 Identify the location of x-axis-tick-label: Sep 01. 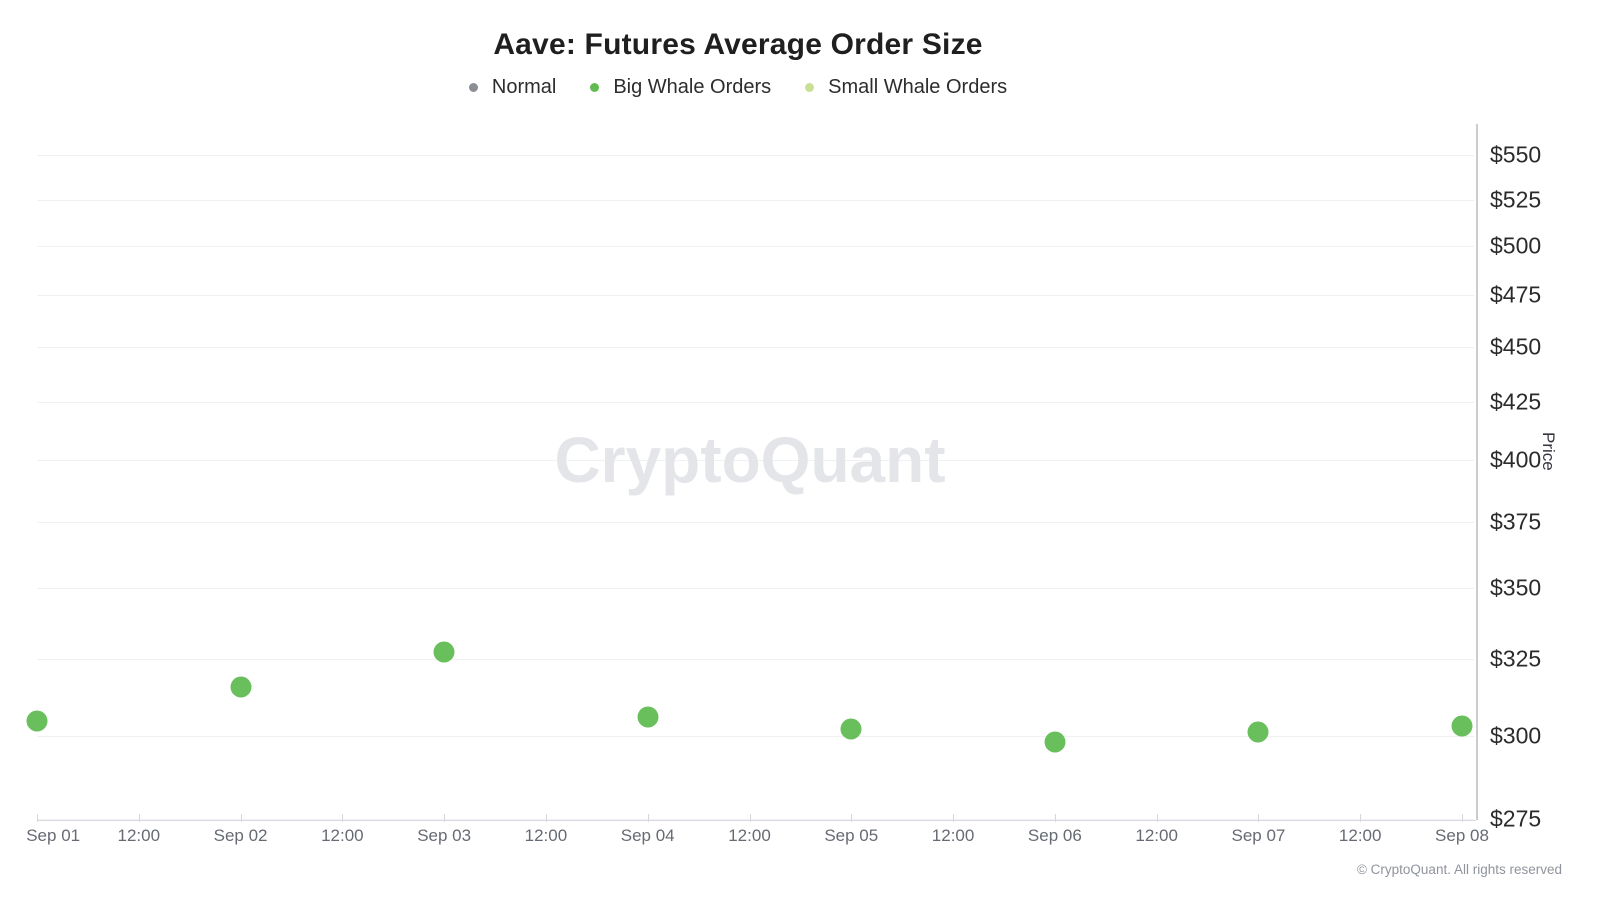
(53, 835).